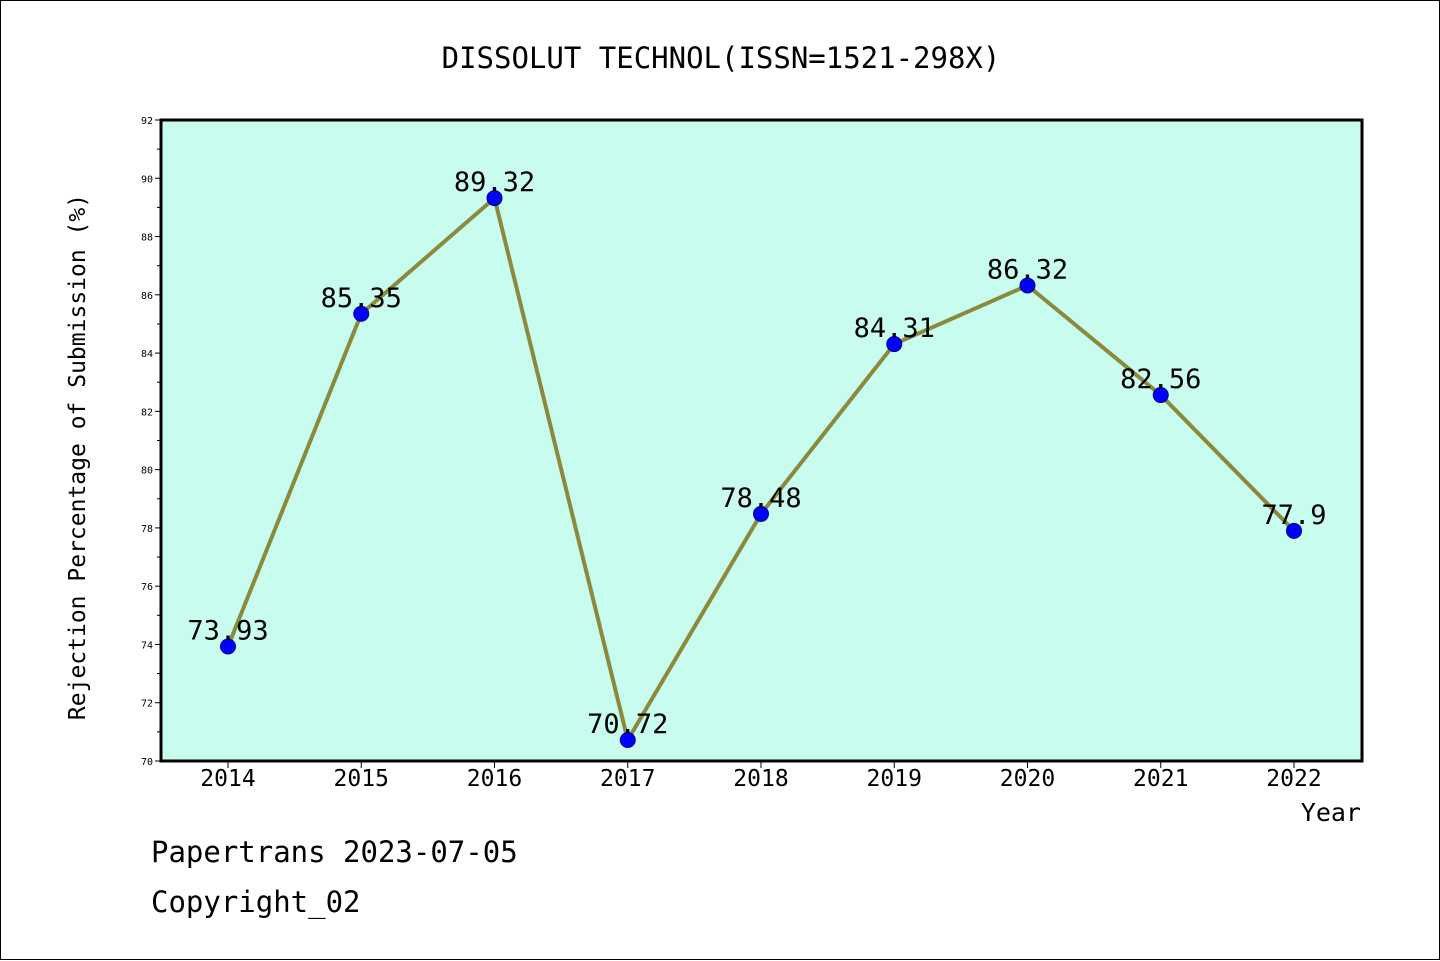 Image resolution: width=1440 pixels, height=961 pixels. Describe the element at coordinates (1160, 379) in the screenshot. I see `data-label: 82.56` at that location.